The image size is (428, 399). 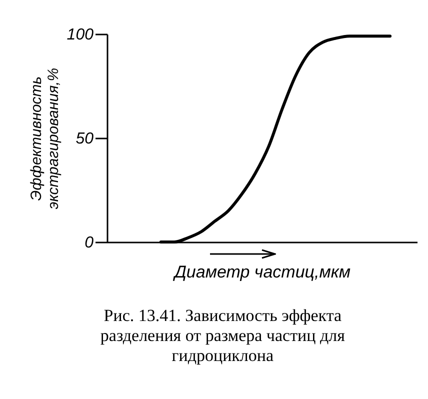 I want to click on text: Рис. 13.41. Зависимость эффекта разделения от размера частиц для гидроциклона, so click(x=223, y=335).